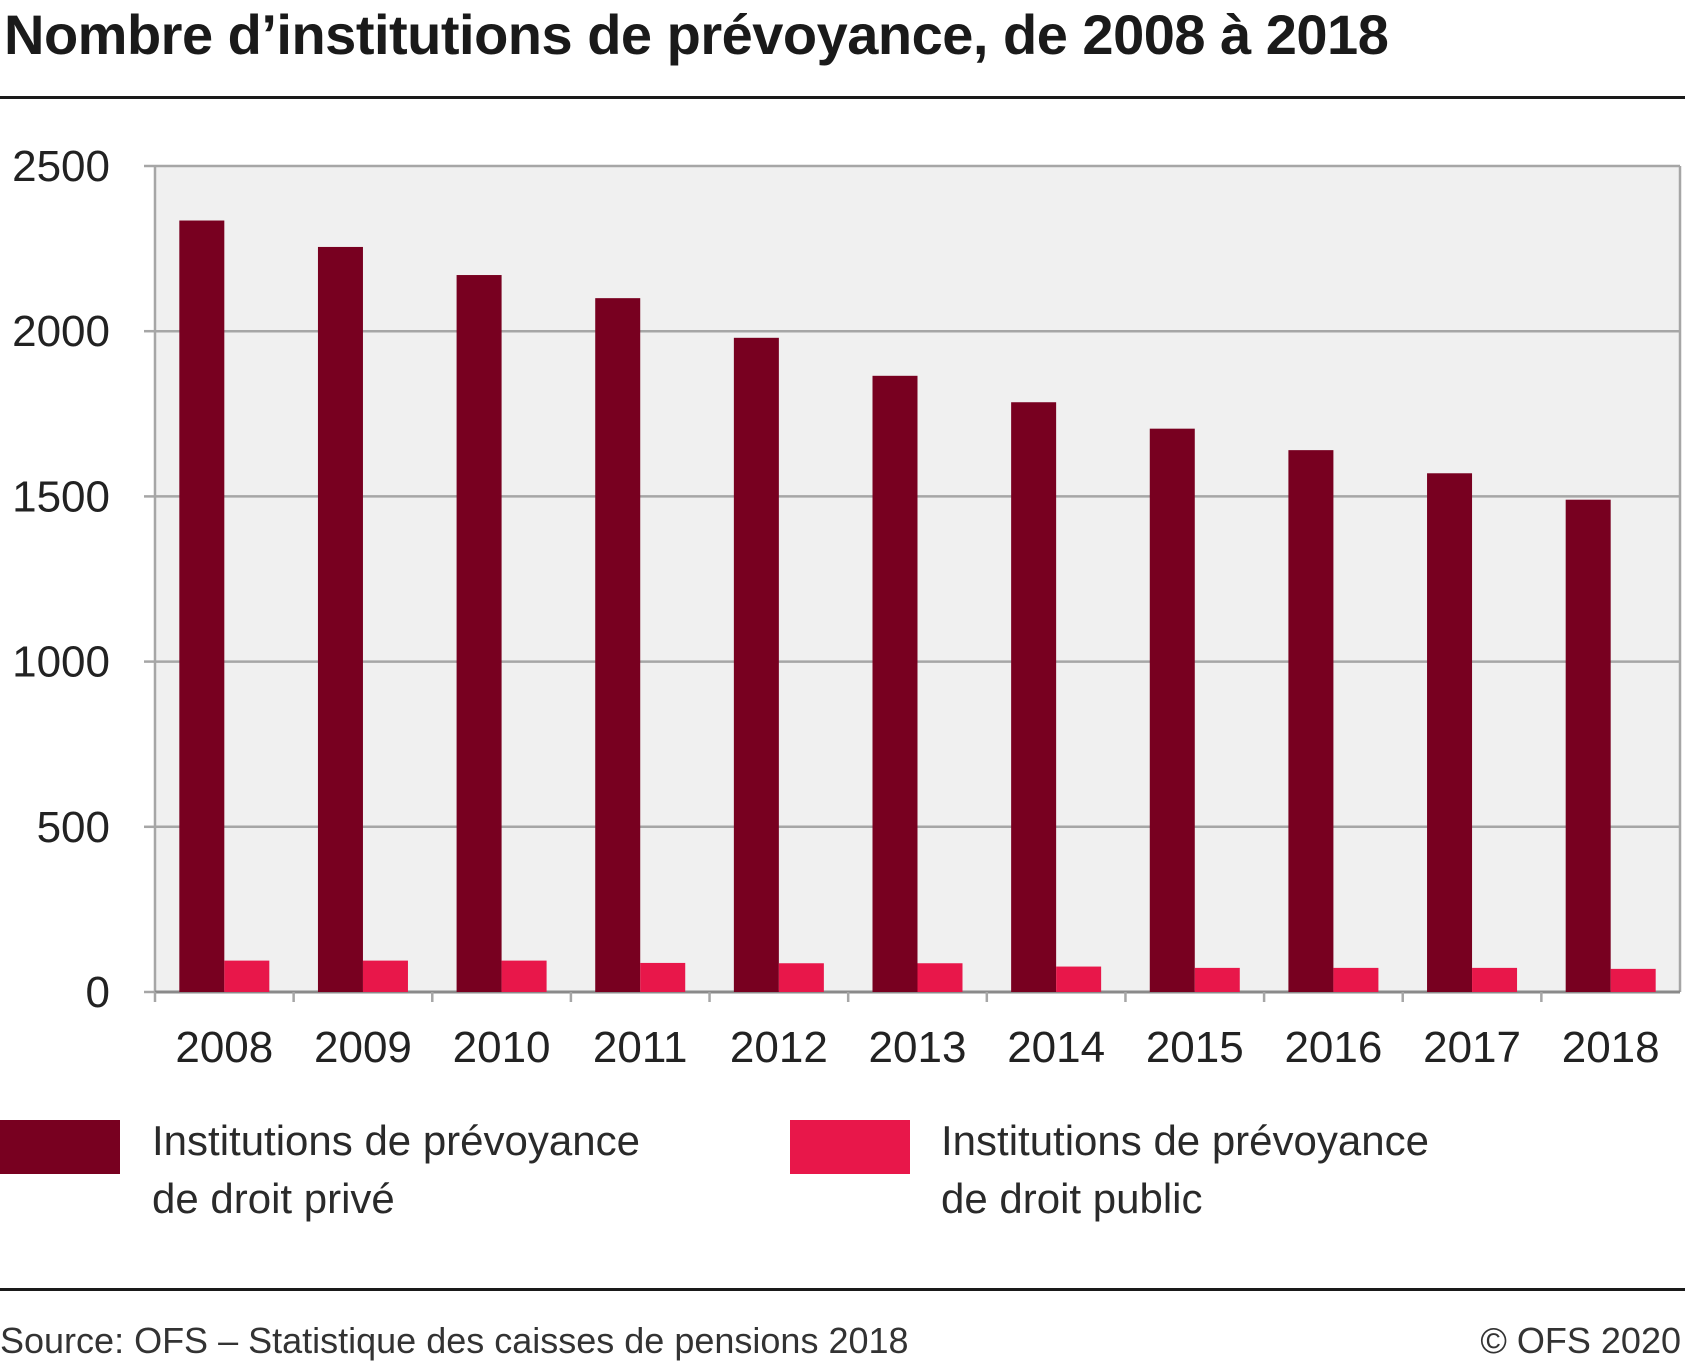 The width and height of the screenshot is (1685, 1367). What do you see at coordinates (663, 977) in the screenshot?
I see `bar-public-2011` at bounding box center [663, 977].